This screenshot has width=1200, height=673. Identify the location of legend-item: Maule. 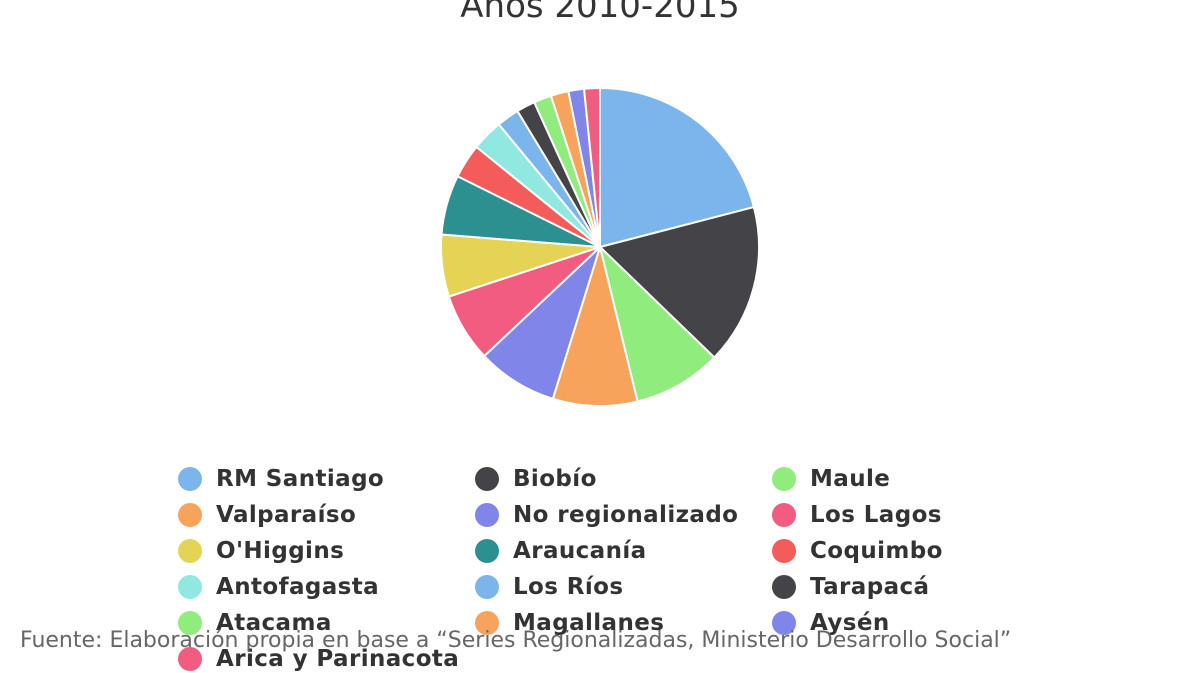
(831, 479).